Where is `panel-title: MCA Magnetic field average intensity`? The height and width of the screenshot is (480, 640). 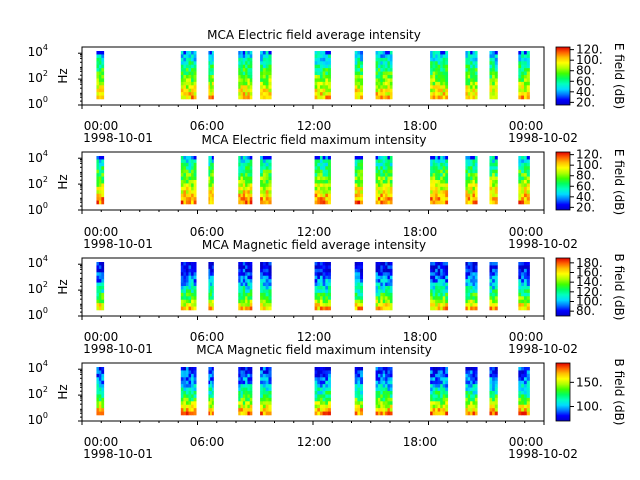
panel-title: MCA Magnetic field average intensity is located at coordinates (314, 245).